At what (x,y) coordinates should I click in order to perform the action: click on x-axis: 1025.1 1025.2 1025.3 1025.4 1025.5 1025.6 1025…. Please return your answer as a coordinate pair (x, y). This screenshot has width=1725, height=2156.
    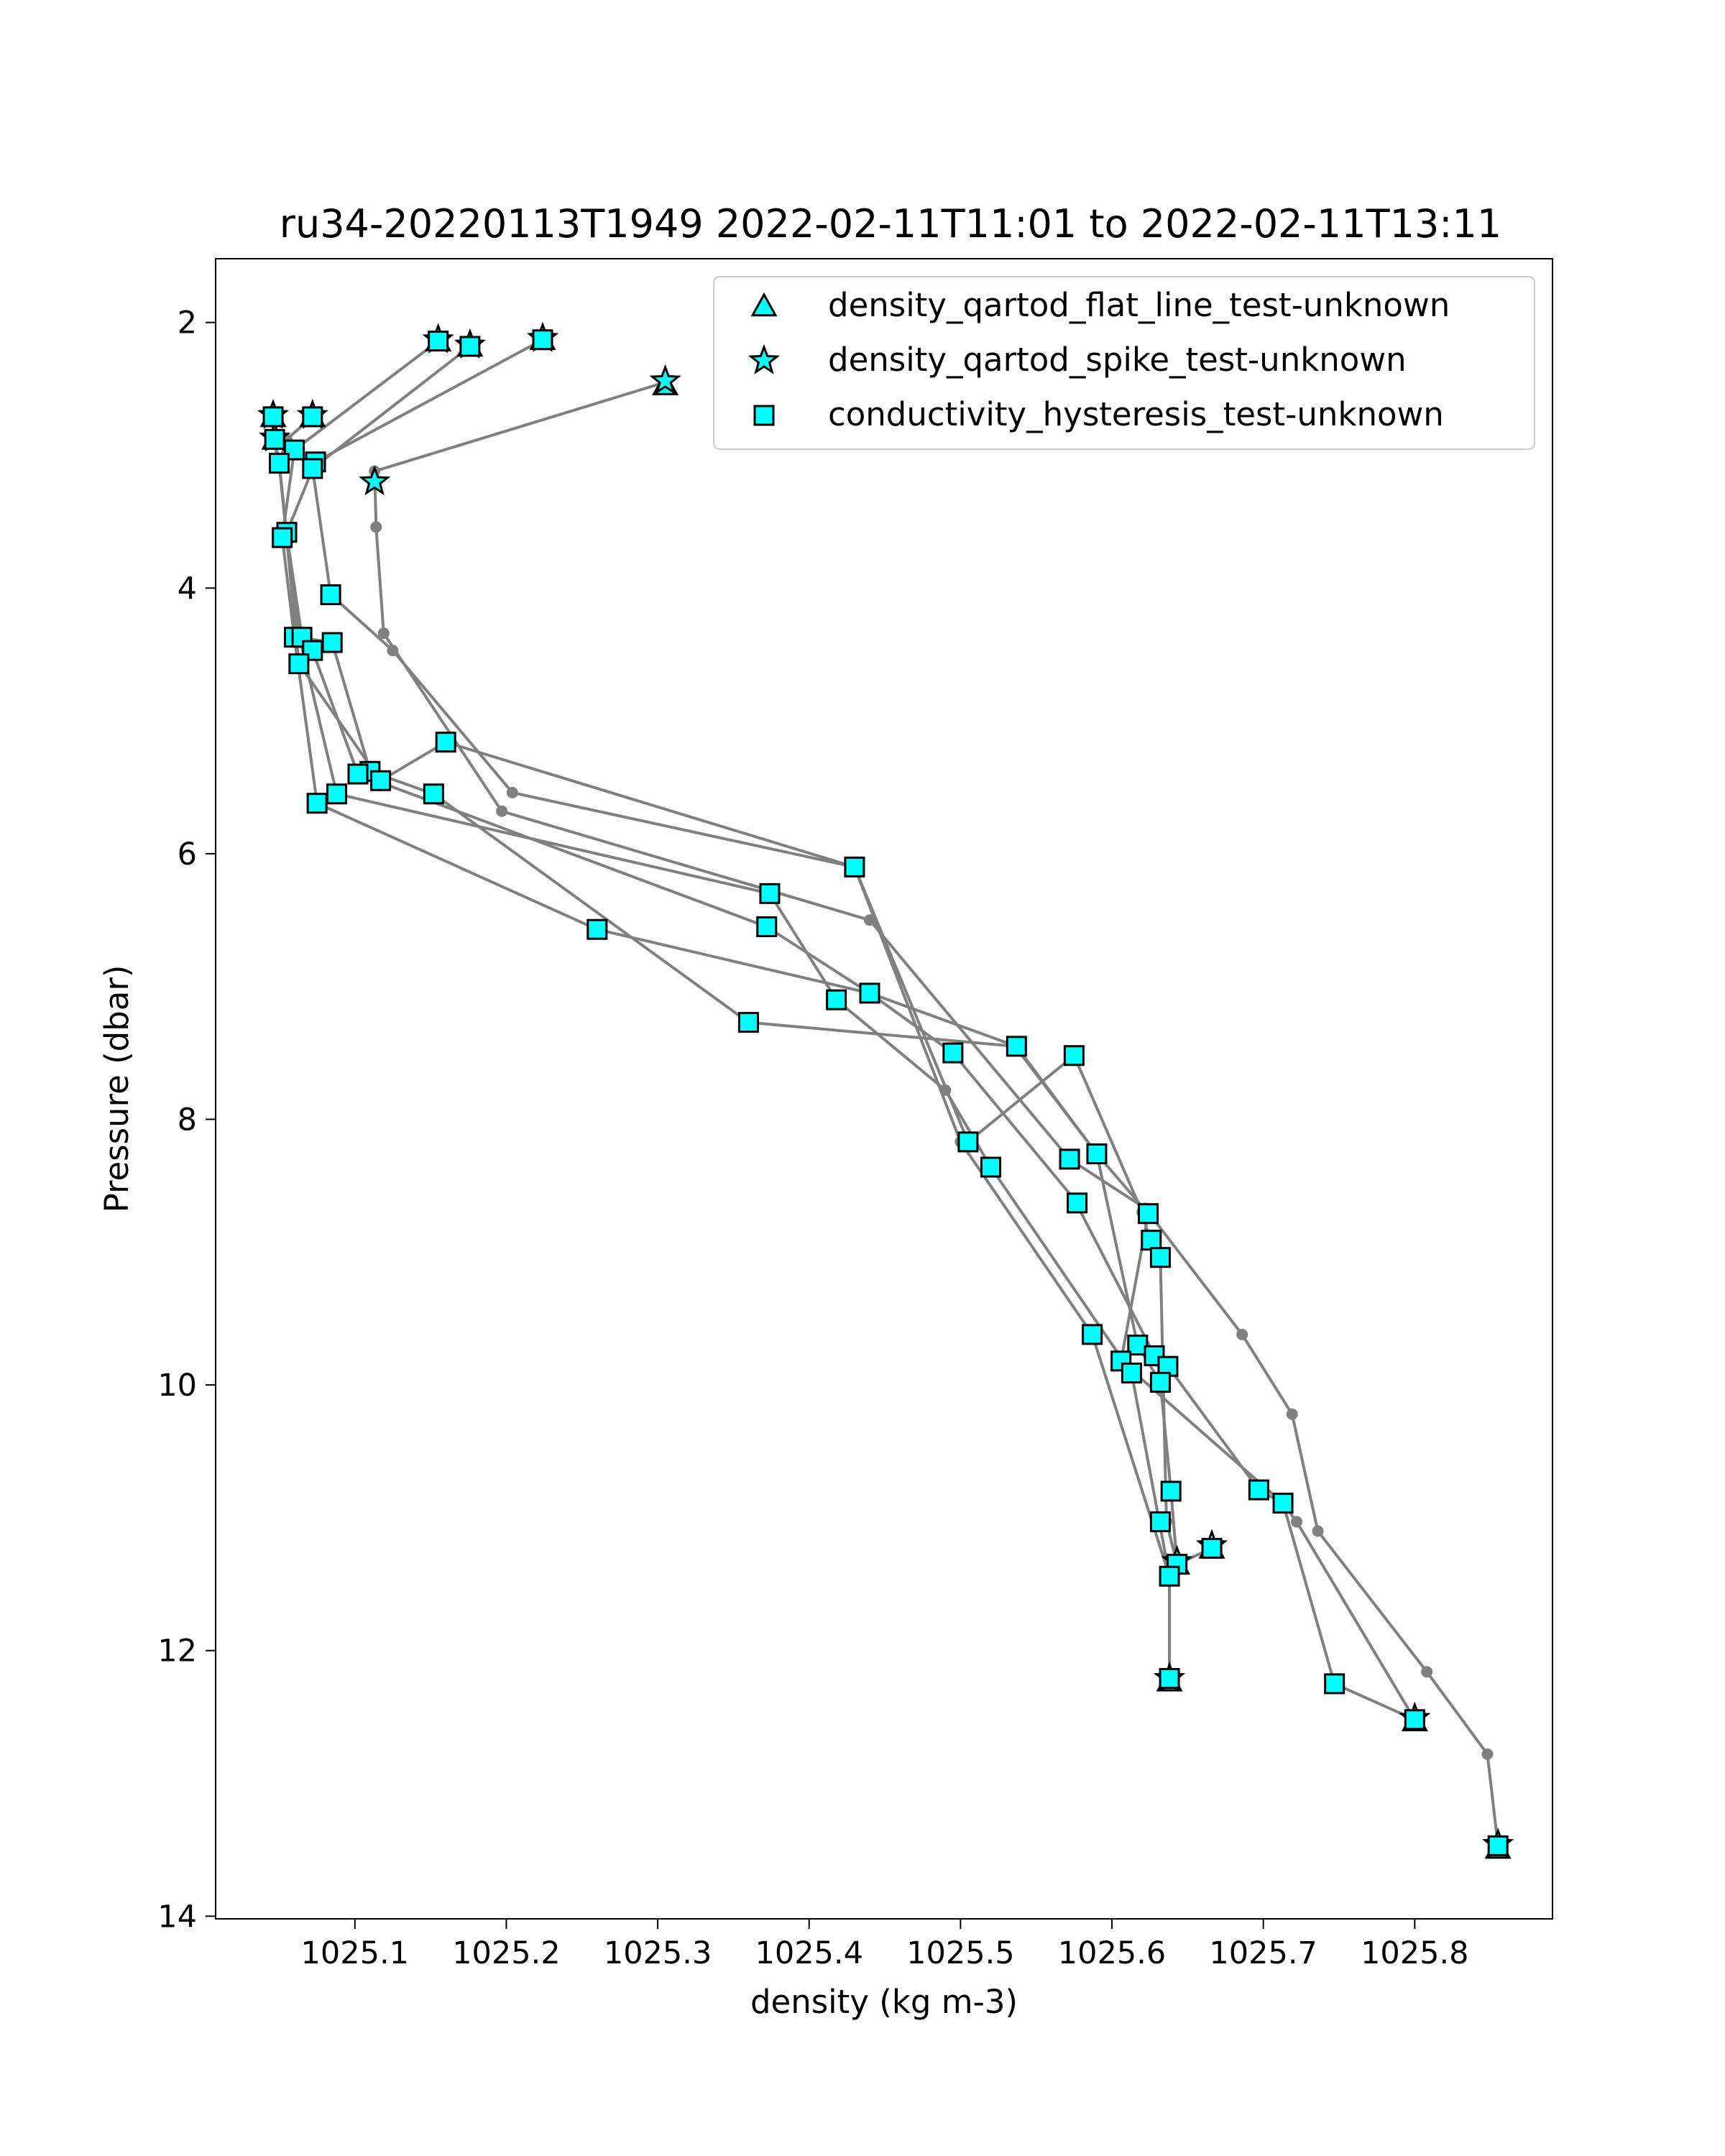
    Looking at the image, I should click on (885, 1945).